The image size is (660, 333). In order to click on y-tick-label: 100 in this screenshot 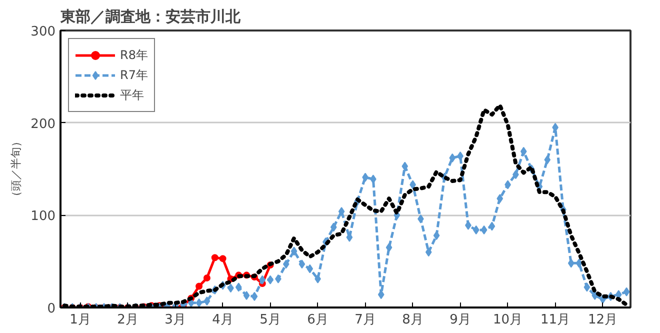, I will do `click(43, 216)`.